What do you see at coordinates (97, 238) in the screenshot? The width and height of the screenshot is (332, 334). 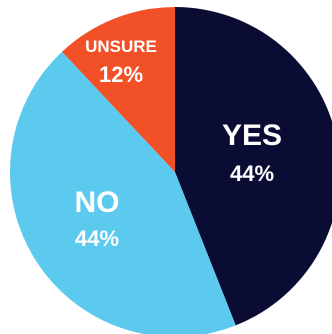 I see `slice-value-no: 44%` at bounding box center [97, 238].